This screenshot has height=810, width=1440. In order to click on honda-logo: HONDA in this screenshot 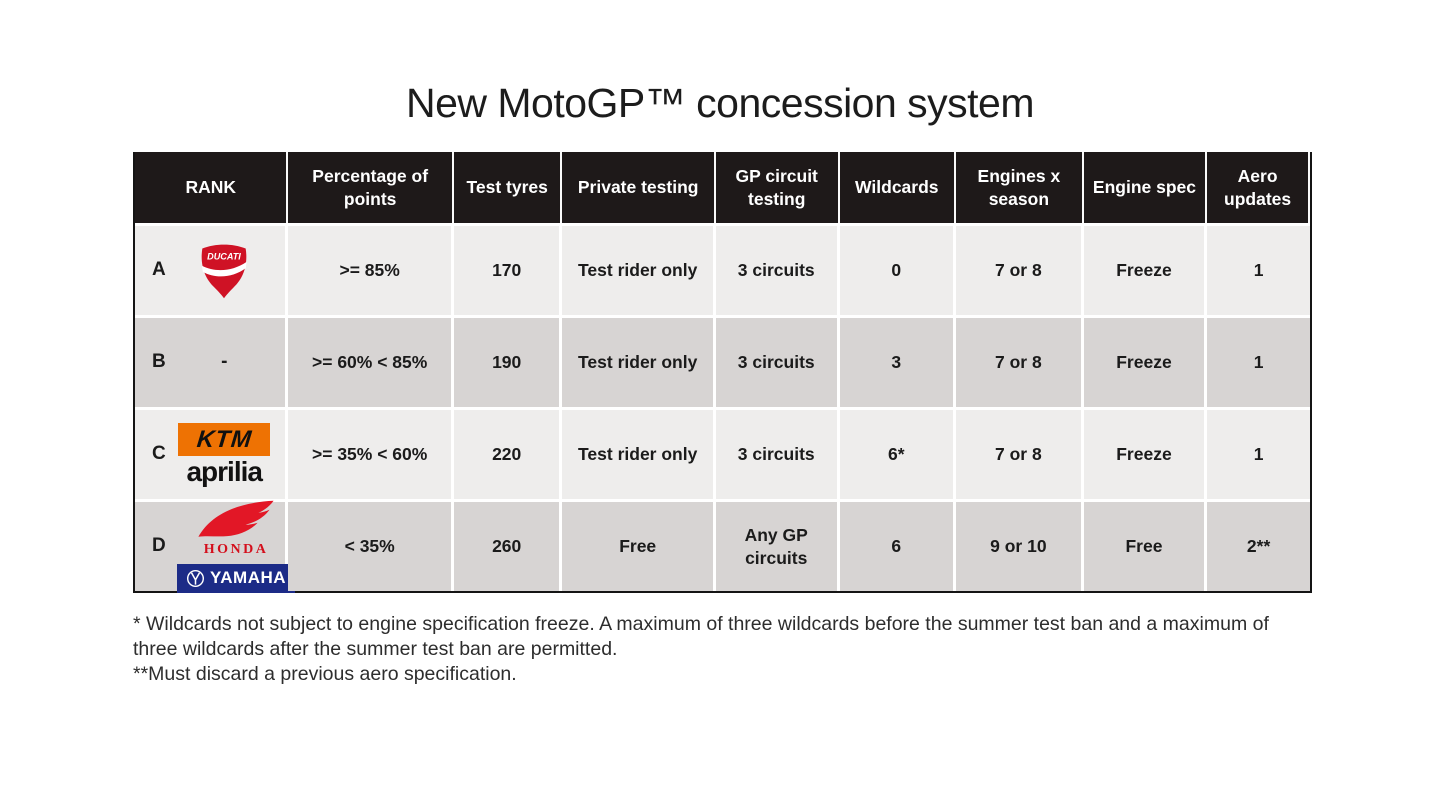, I will do `click(236, 529)`.